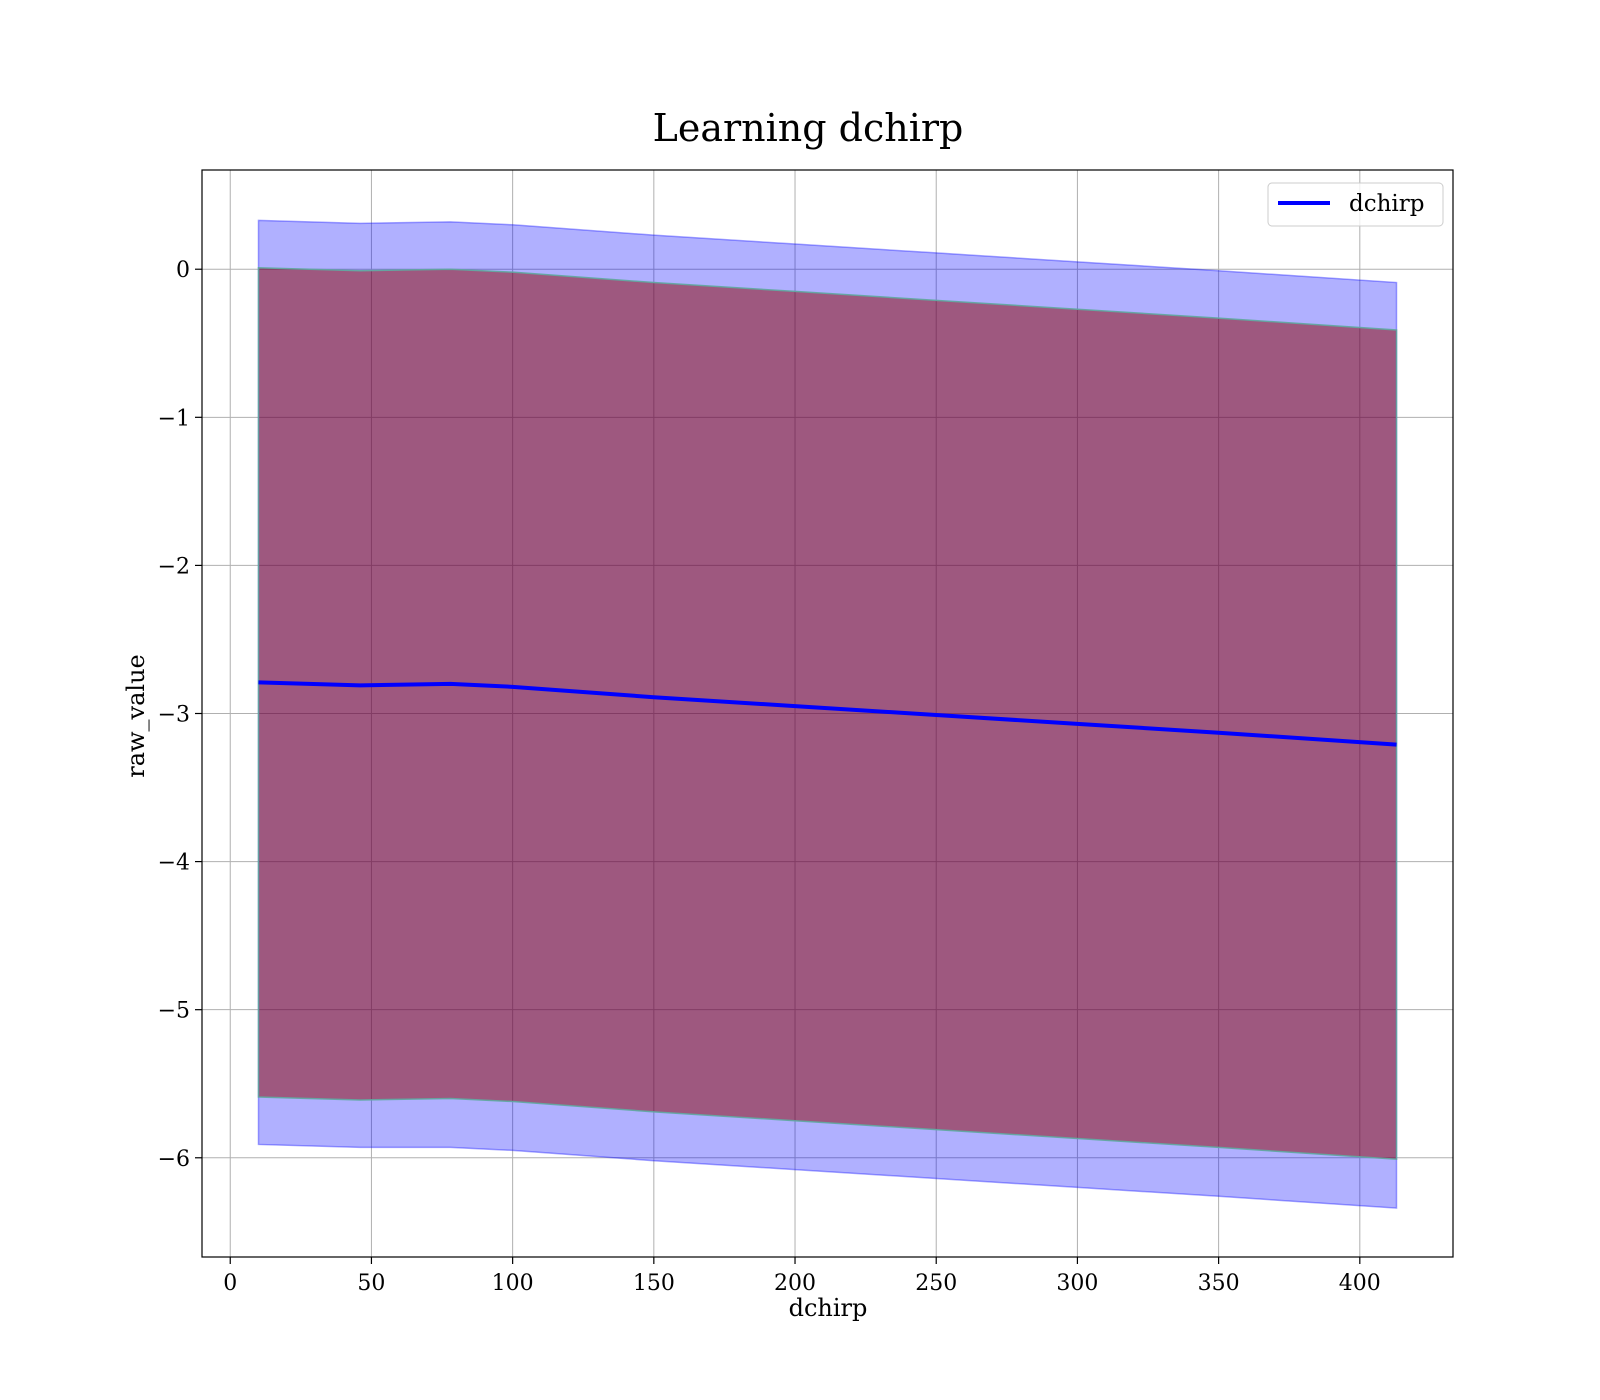  What do you see at coordinates (513, 1283) in the screenshot?
I see `x-tick-label: 100` at bounding box center [513, 1283].